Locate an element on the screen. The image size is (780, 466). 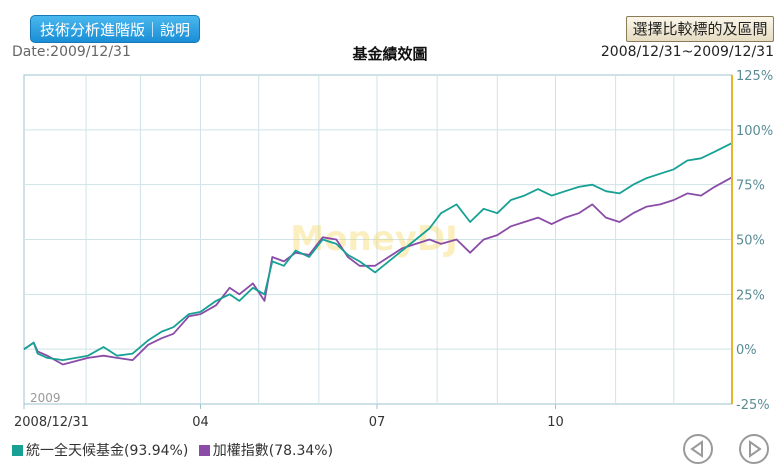
y-tick-label: 0% is located at coordinates (746, 350).